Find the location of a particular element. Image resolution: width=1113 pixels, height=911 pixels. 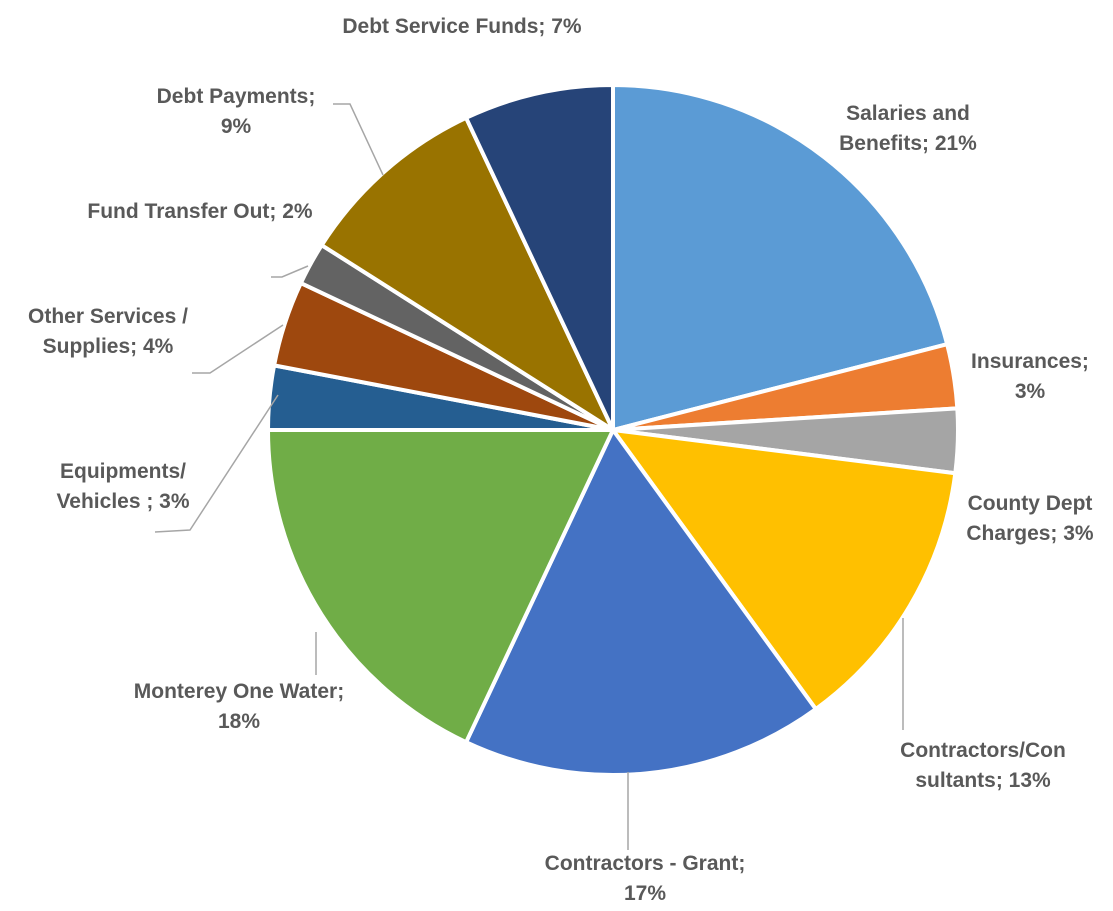

pie-slice-contractors-grant is located at coordinates (641, 602).